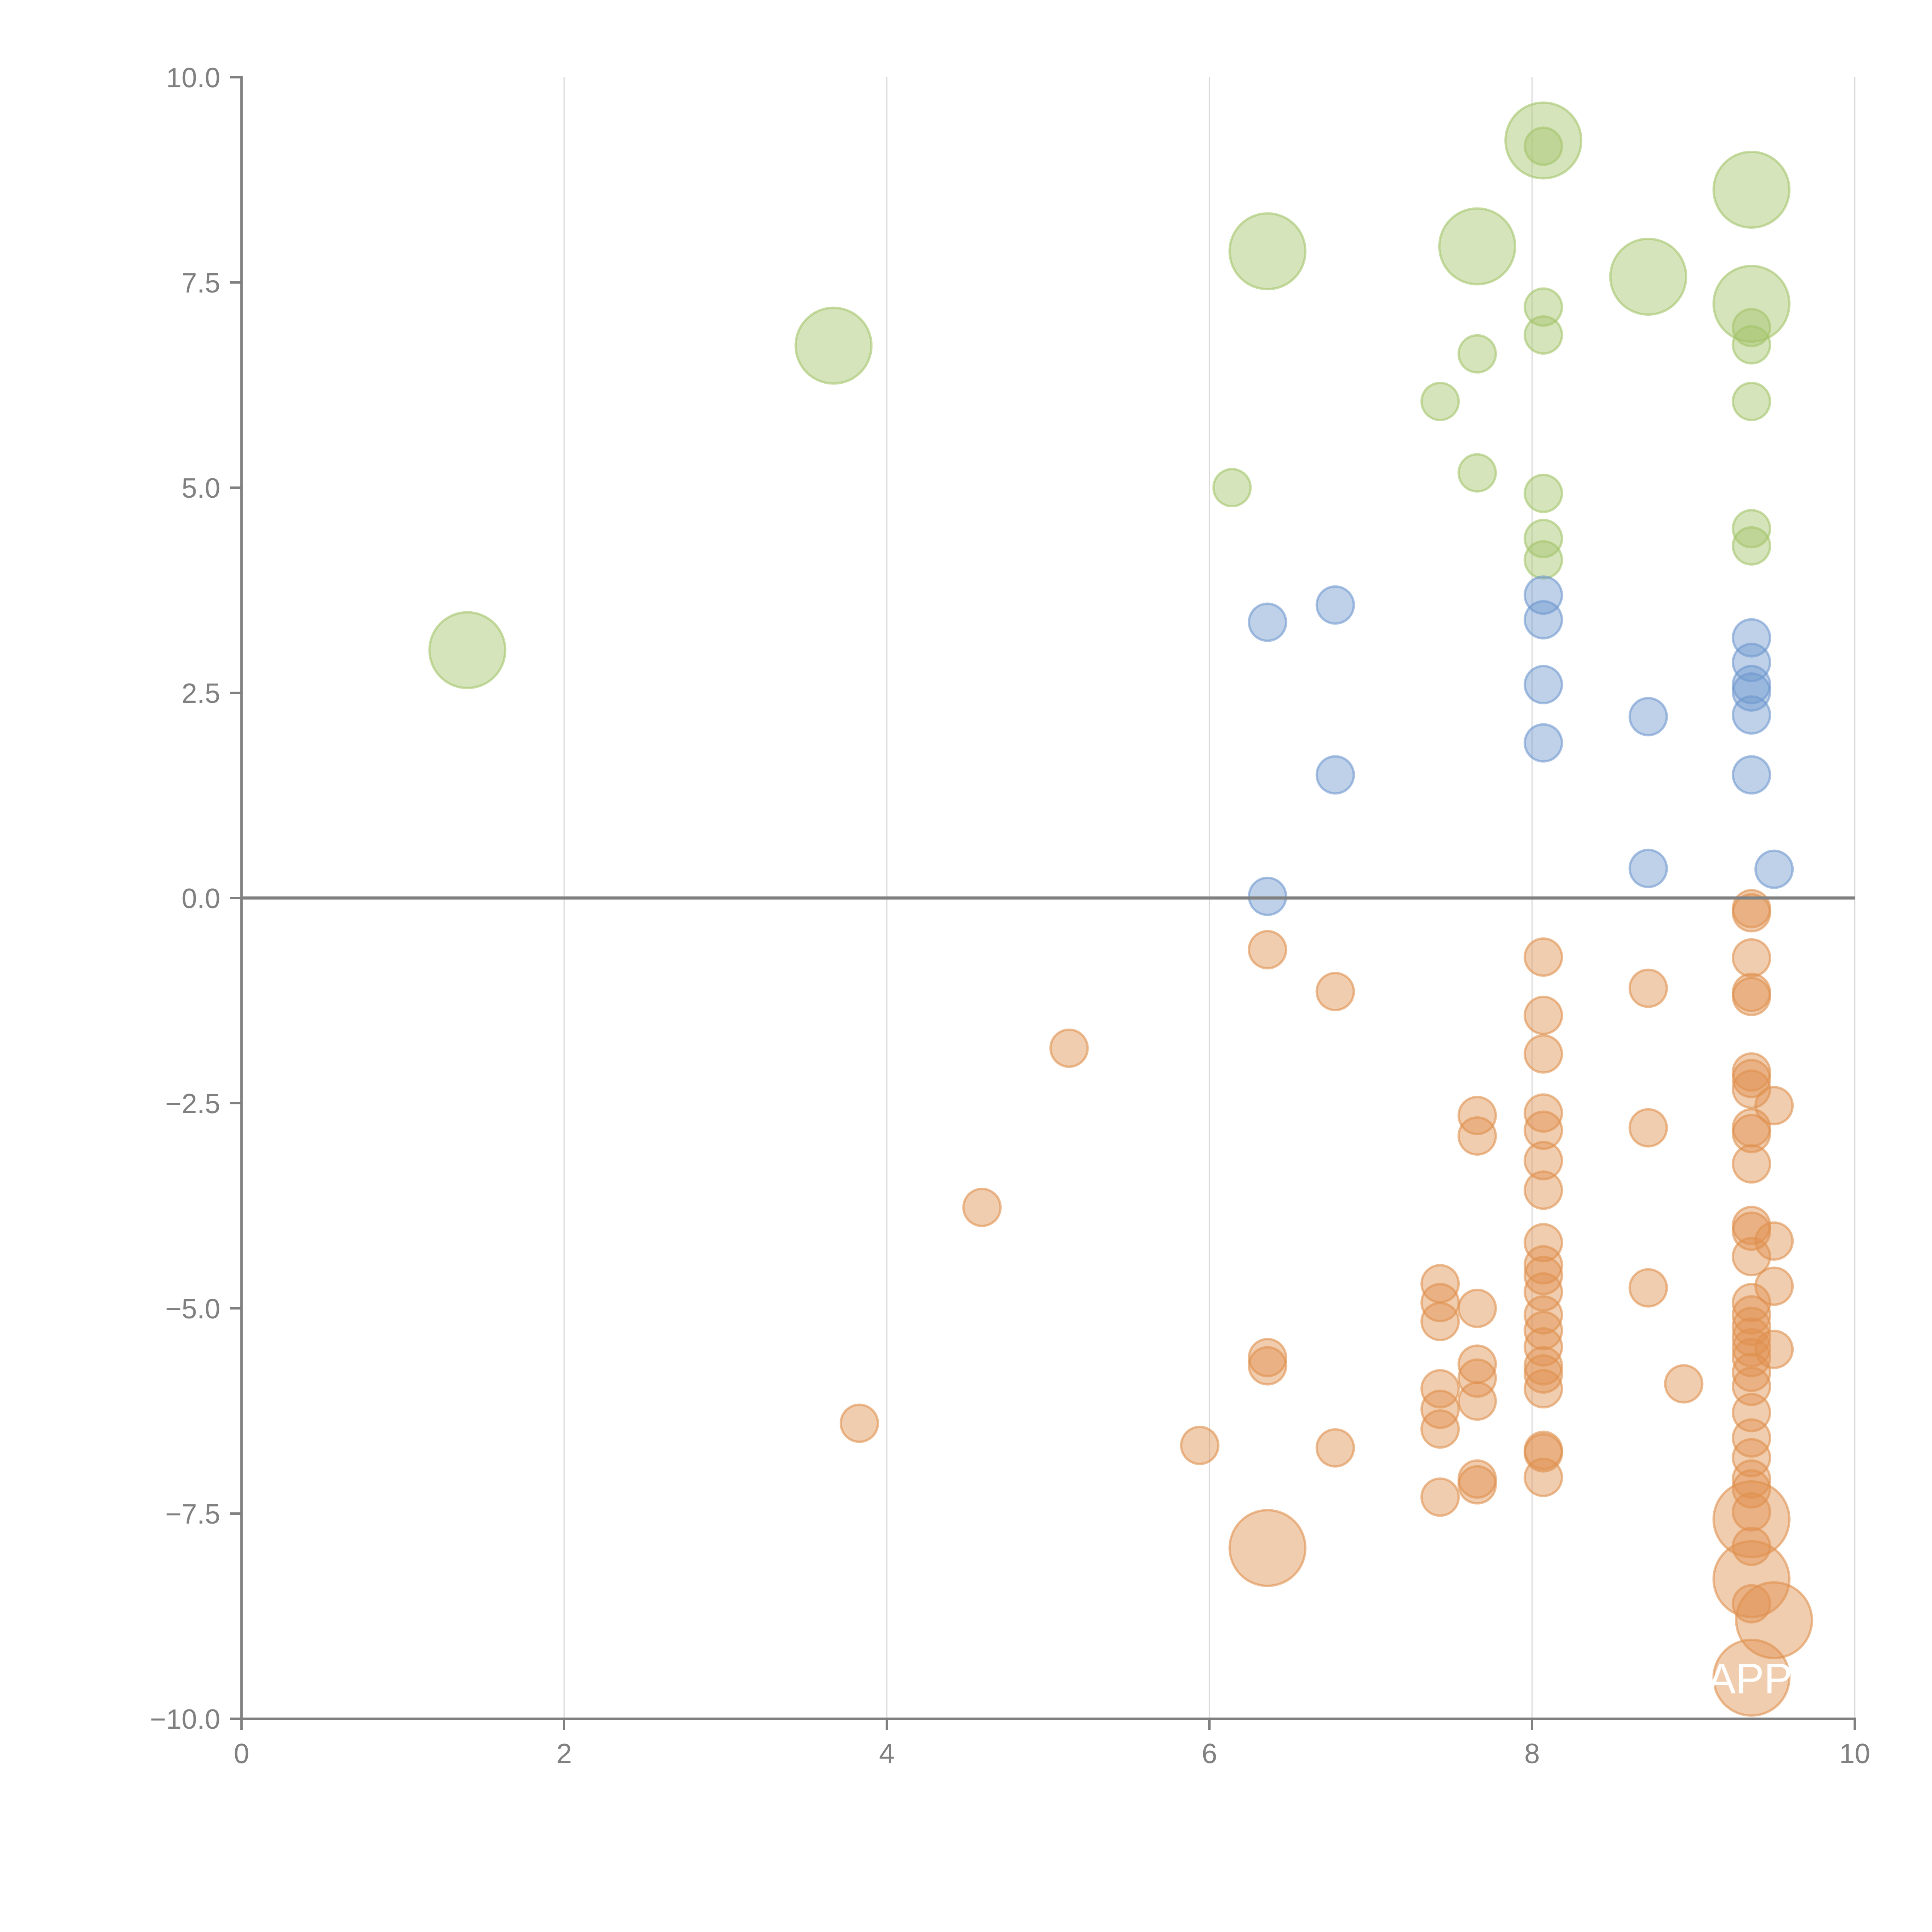  I want to click on x-axis-ticks: 0 2 4 6 8 10, so click(1052, 1744).